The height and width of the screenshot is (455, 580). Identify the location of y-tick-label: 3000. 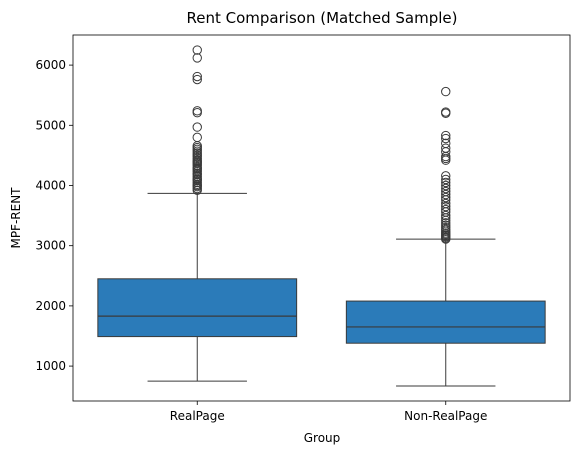
(50, 246).